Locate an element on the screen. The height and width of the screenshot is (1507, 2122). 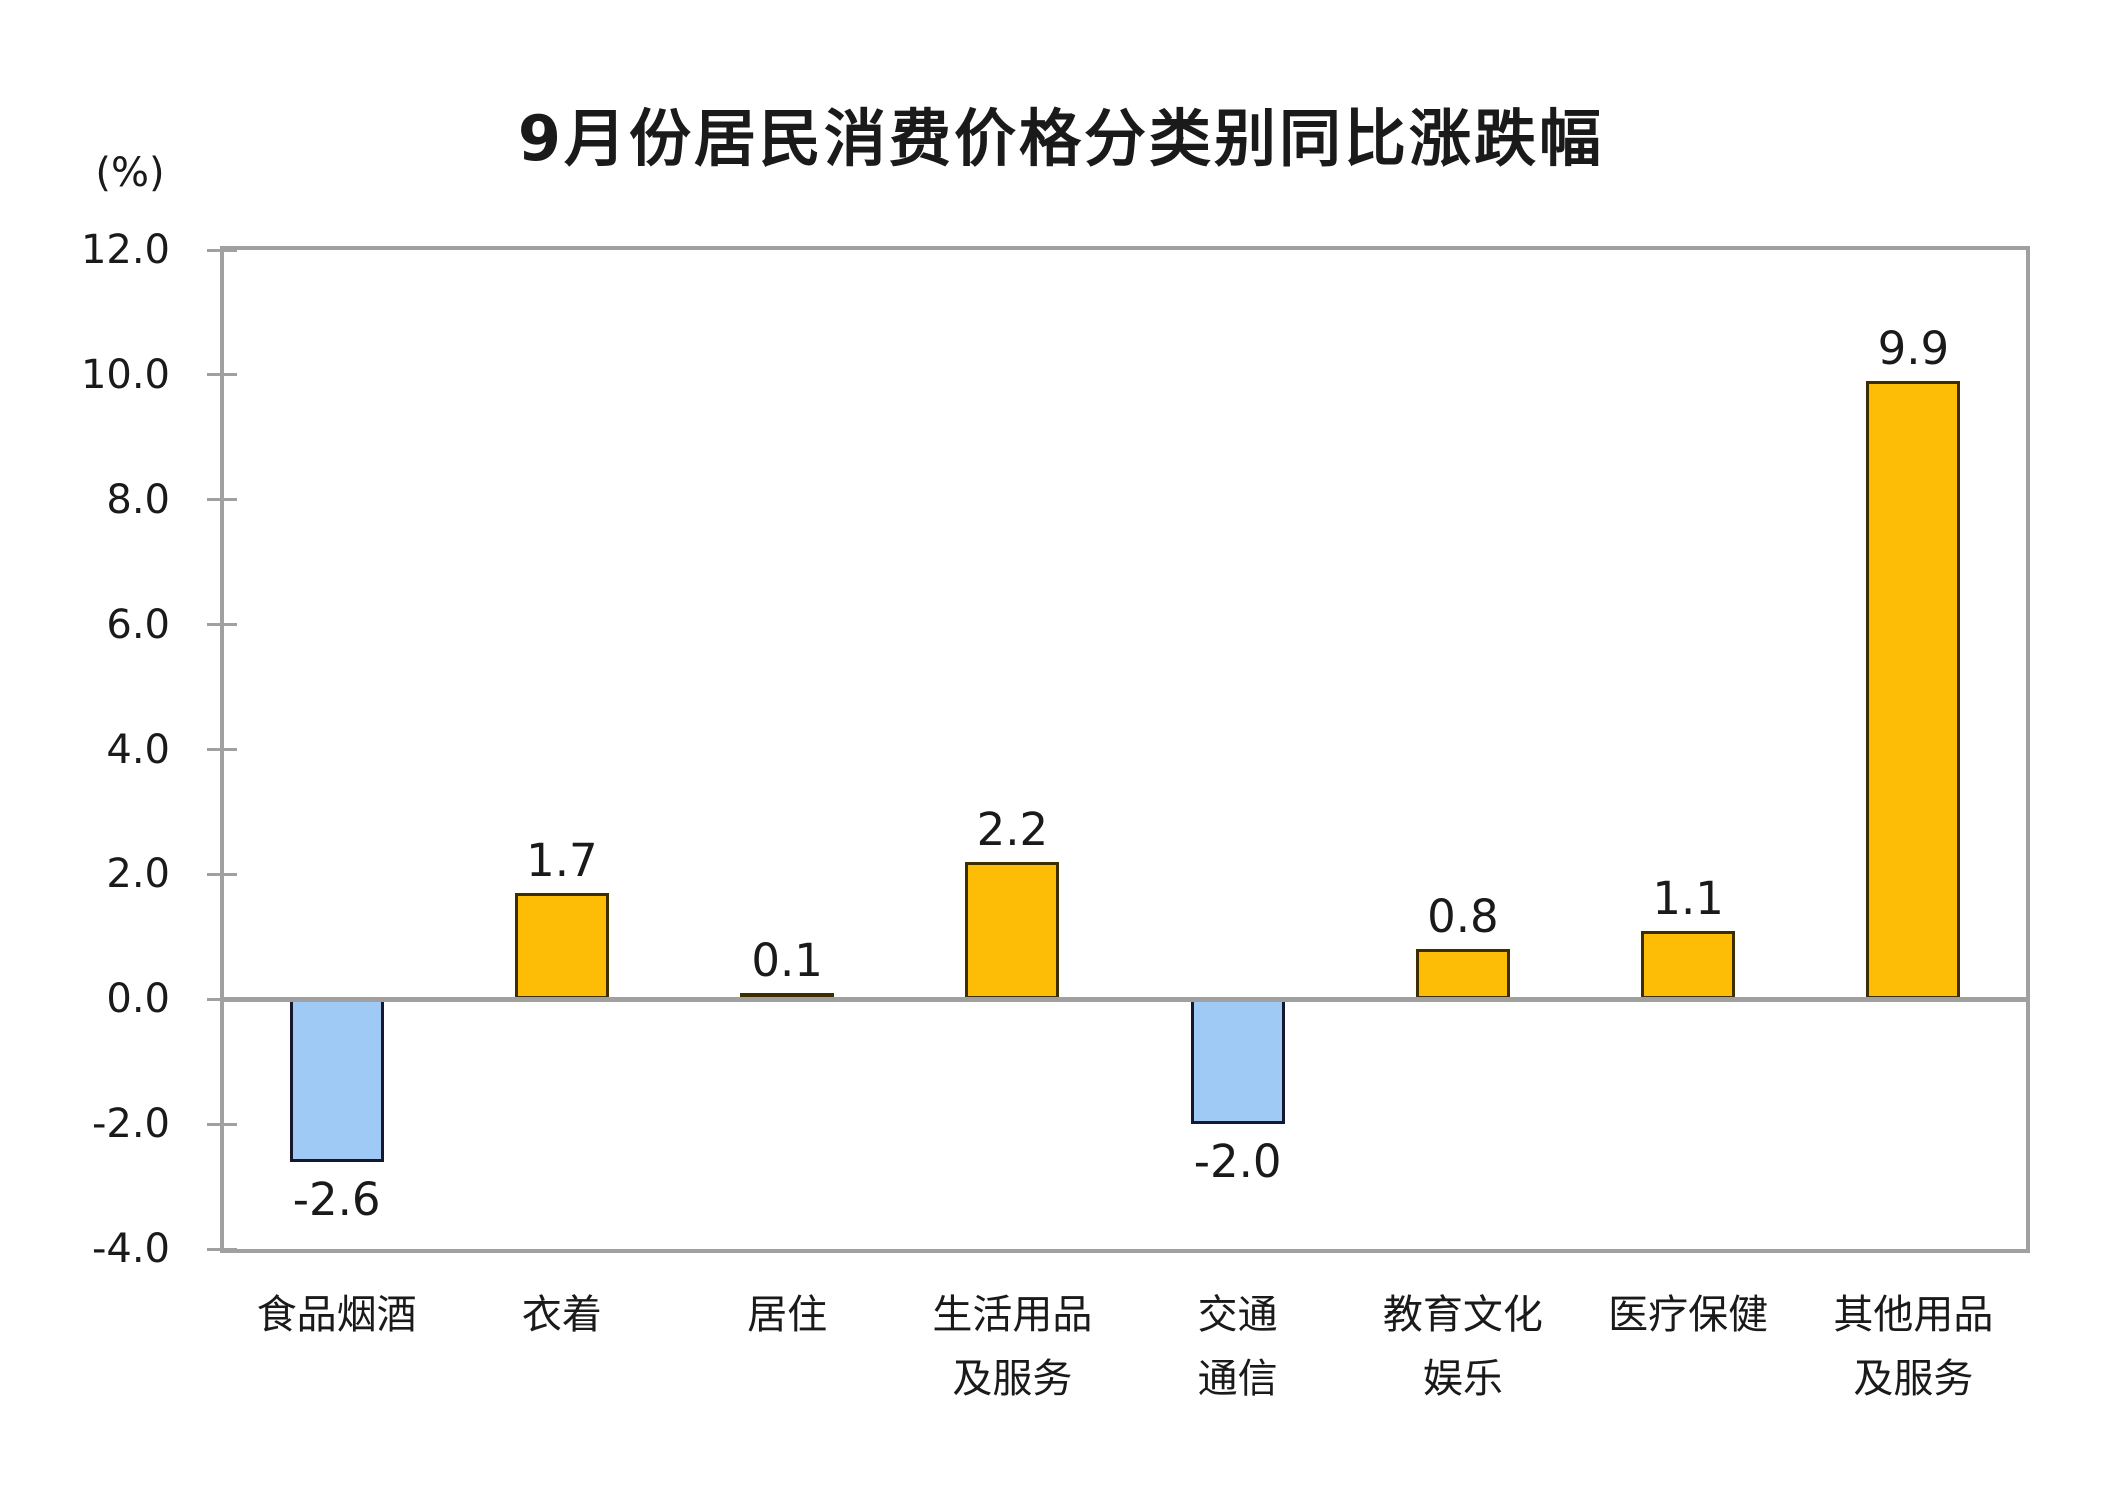
y-axis-unit-label: (%) is located at coordinates (130, 173).